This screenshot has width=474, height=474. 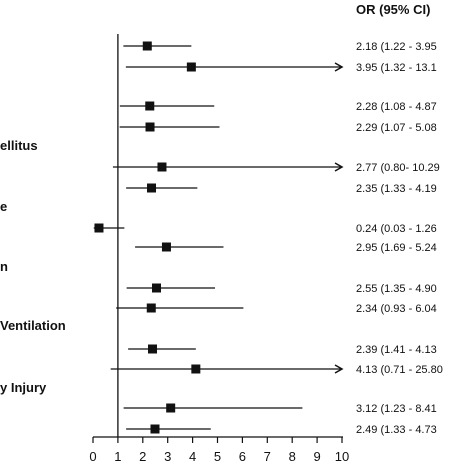 What do you see at coordinates (92, 456) in the screenshot?
I see `x-tick-label: 0` at bounding box center [92, 456].